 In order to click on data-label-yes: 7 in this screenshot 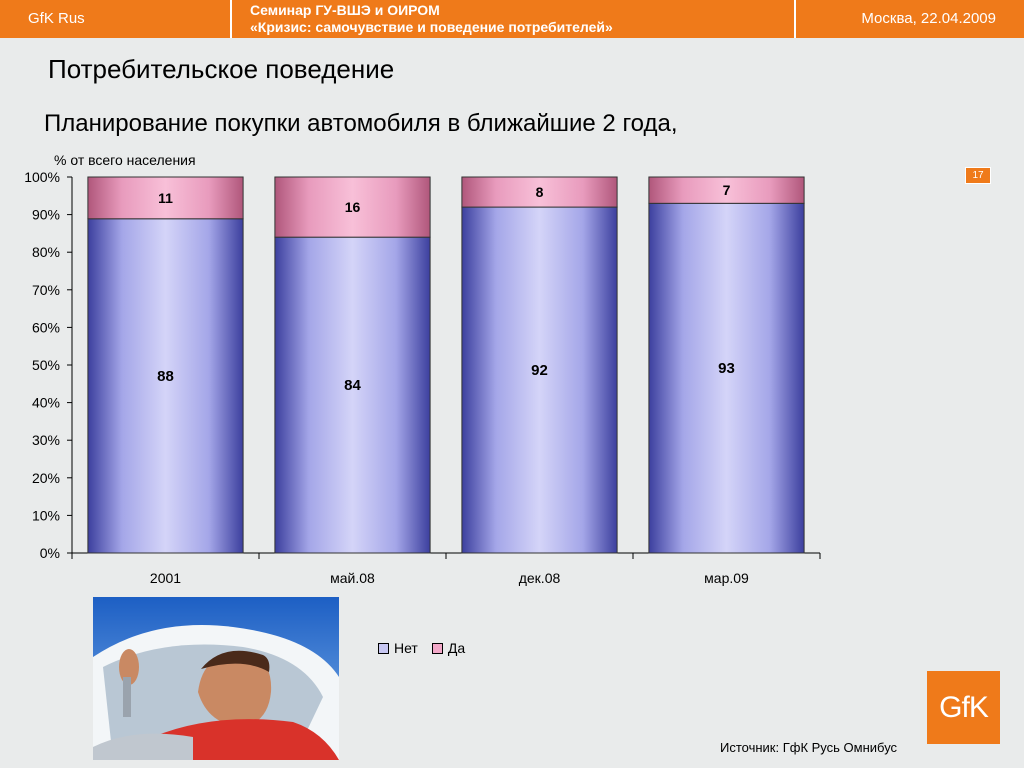, I will do `click(727, 190)`.